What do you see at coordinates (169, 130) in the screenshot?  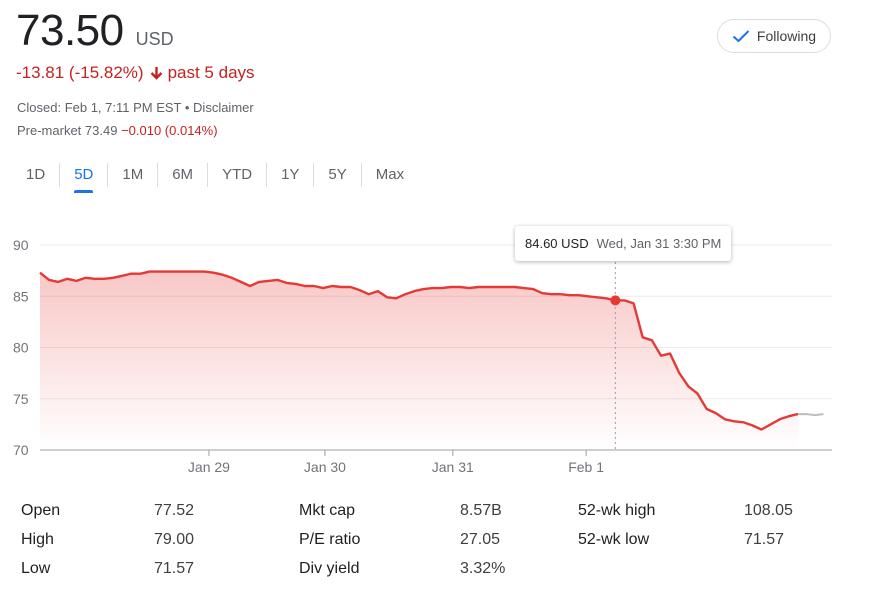 I see `premarket-change: −0.010 (0.014%)` at bounding box center [169, 130].